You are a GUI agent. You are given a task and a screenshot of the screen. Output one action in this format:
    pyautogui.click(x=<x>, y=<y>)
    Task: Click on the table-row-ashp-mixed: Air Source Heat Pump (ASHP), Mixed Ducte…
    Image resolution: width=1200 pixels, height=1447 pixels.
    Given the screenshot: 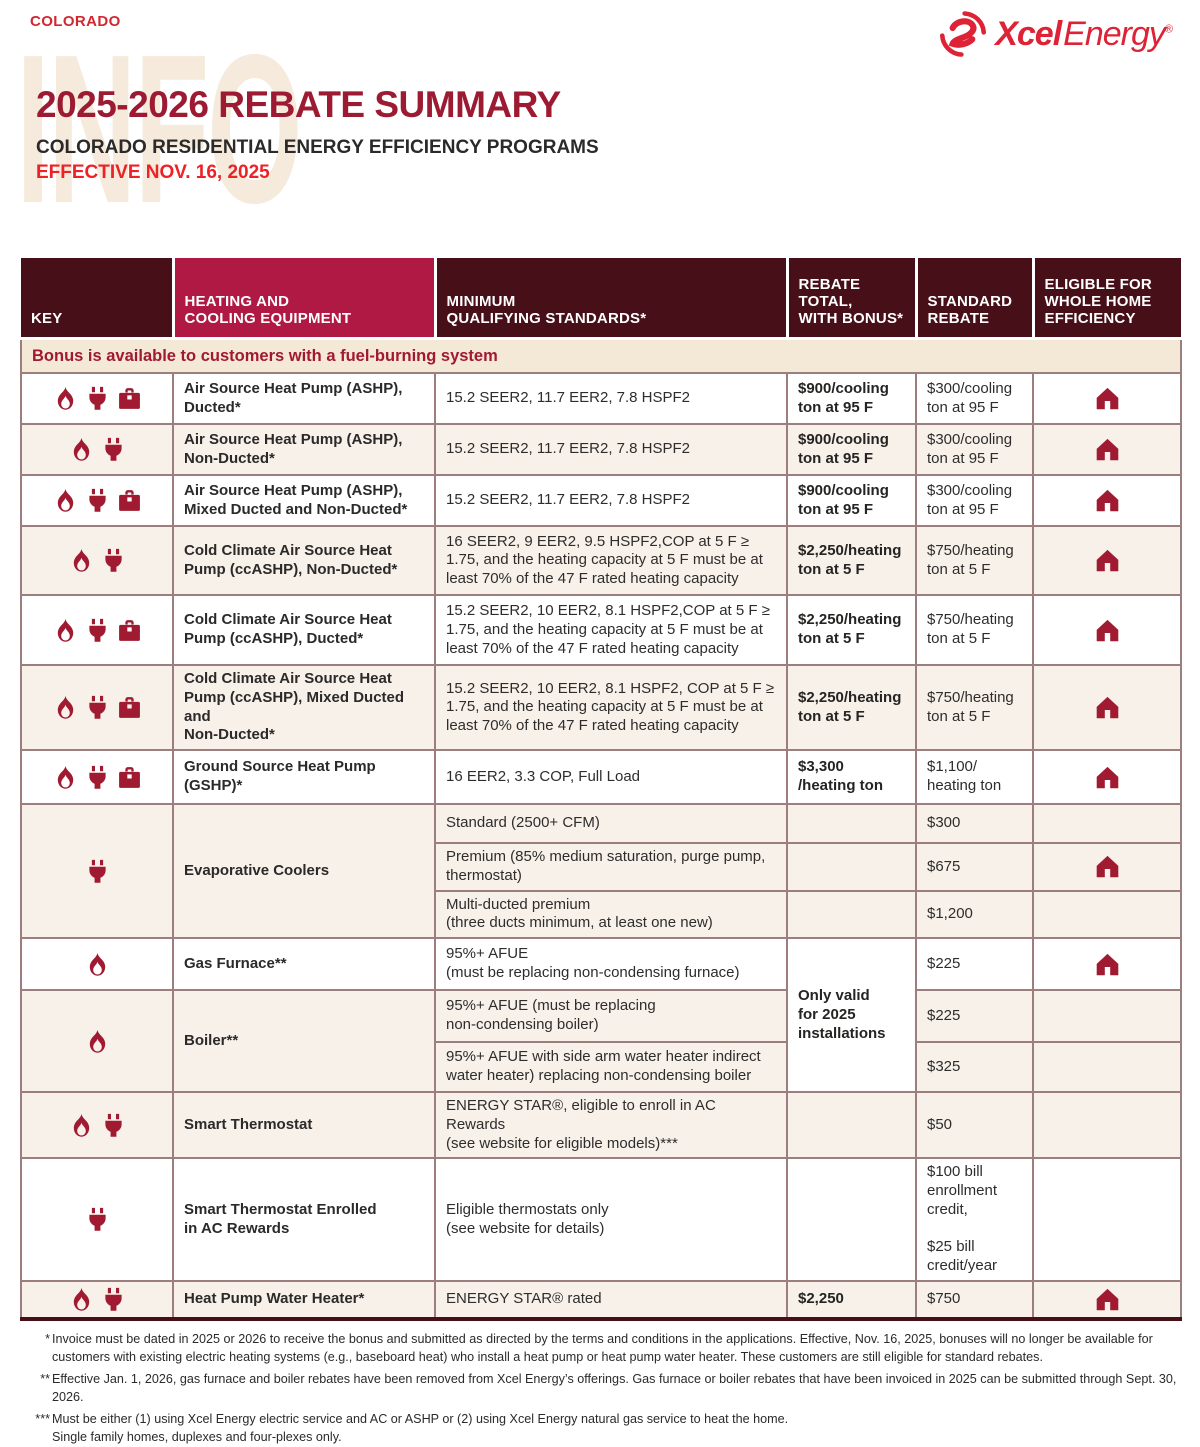 What is the action you would take?
    pyautogui.click(x=601, y=501)
    